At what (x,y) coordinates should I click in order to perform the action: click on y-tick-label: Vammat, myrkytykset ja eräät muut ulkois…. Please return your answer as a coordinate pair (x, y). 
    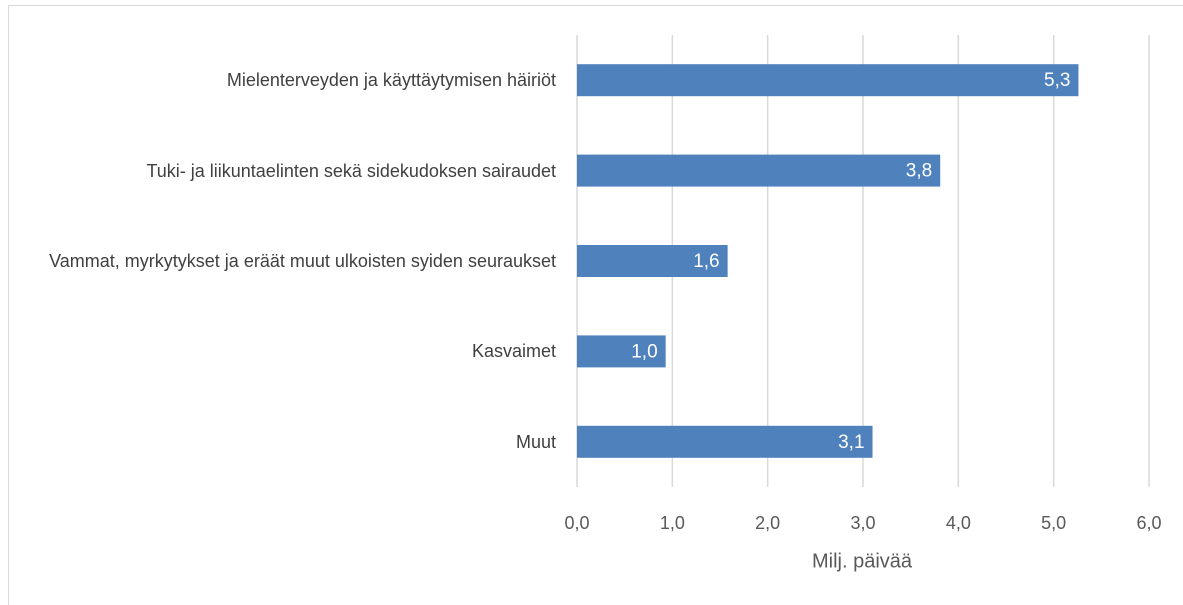
    Looking at the image, I should click on (302, 261).